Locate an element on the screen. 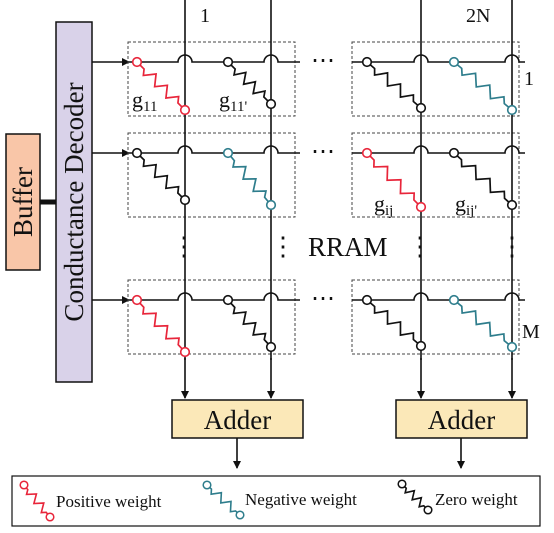 This screenshot has height=533, width=554. buffer-block: Buffer is located at coordinates (23, 202).